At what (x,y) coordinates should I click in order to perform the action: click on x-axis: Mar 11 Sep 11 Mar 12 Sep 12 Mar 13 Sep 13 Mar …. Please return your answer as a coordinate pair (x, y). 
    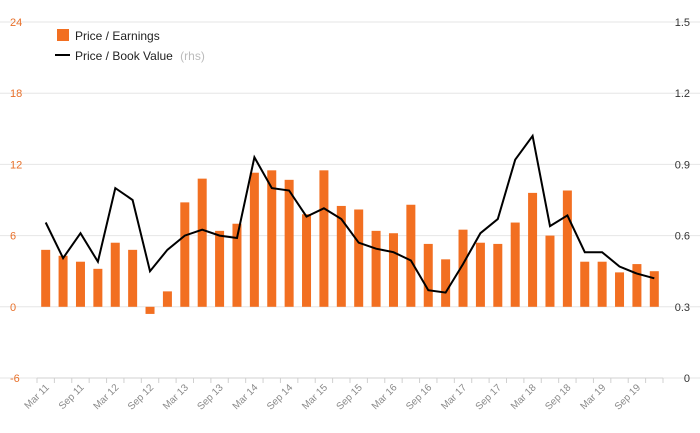
    Looking at the image, I should click on (343, 395).